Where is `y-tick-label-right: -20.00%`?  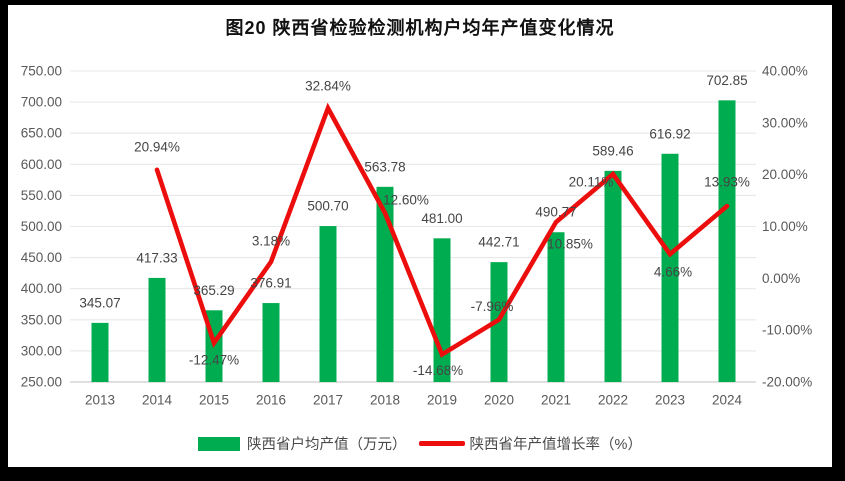 y-tick-label-right: -20.00% is located at coordinates (787, 382).